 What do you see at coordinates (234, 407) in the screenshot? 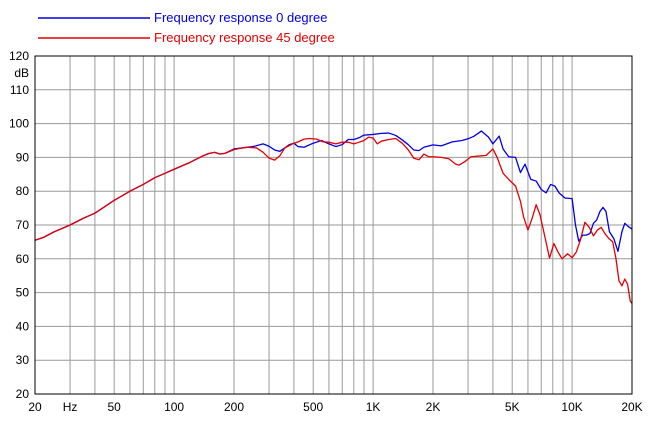
I see `x-tick-label: 200` at bounding box center [234, 407].